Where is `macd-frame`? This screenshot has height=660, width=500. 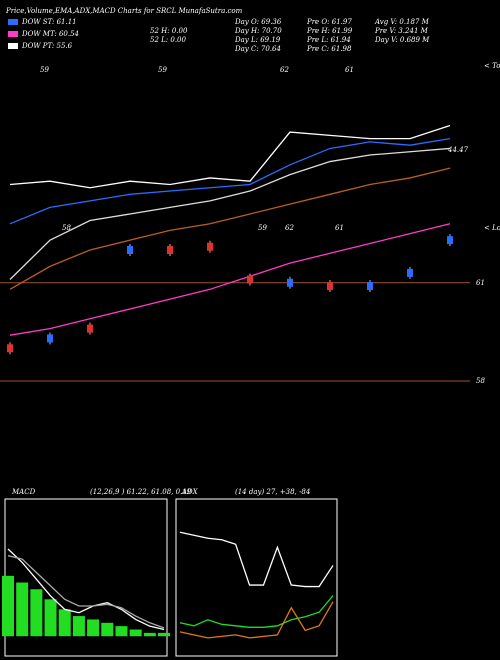 macd-frame is located at coordinates (86, 577).